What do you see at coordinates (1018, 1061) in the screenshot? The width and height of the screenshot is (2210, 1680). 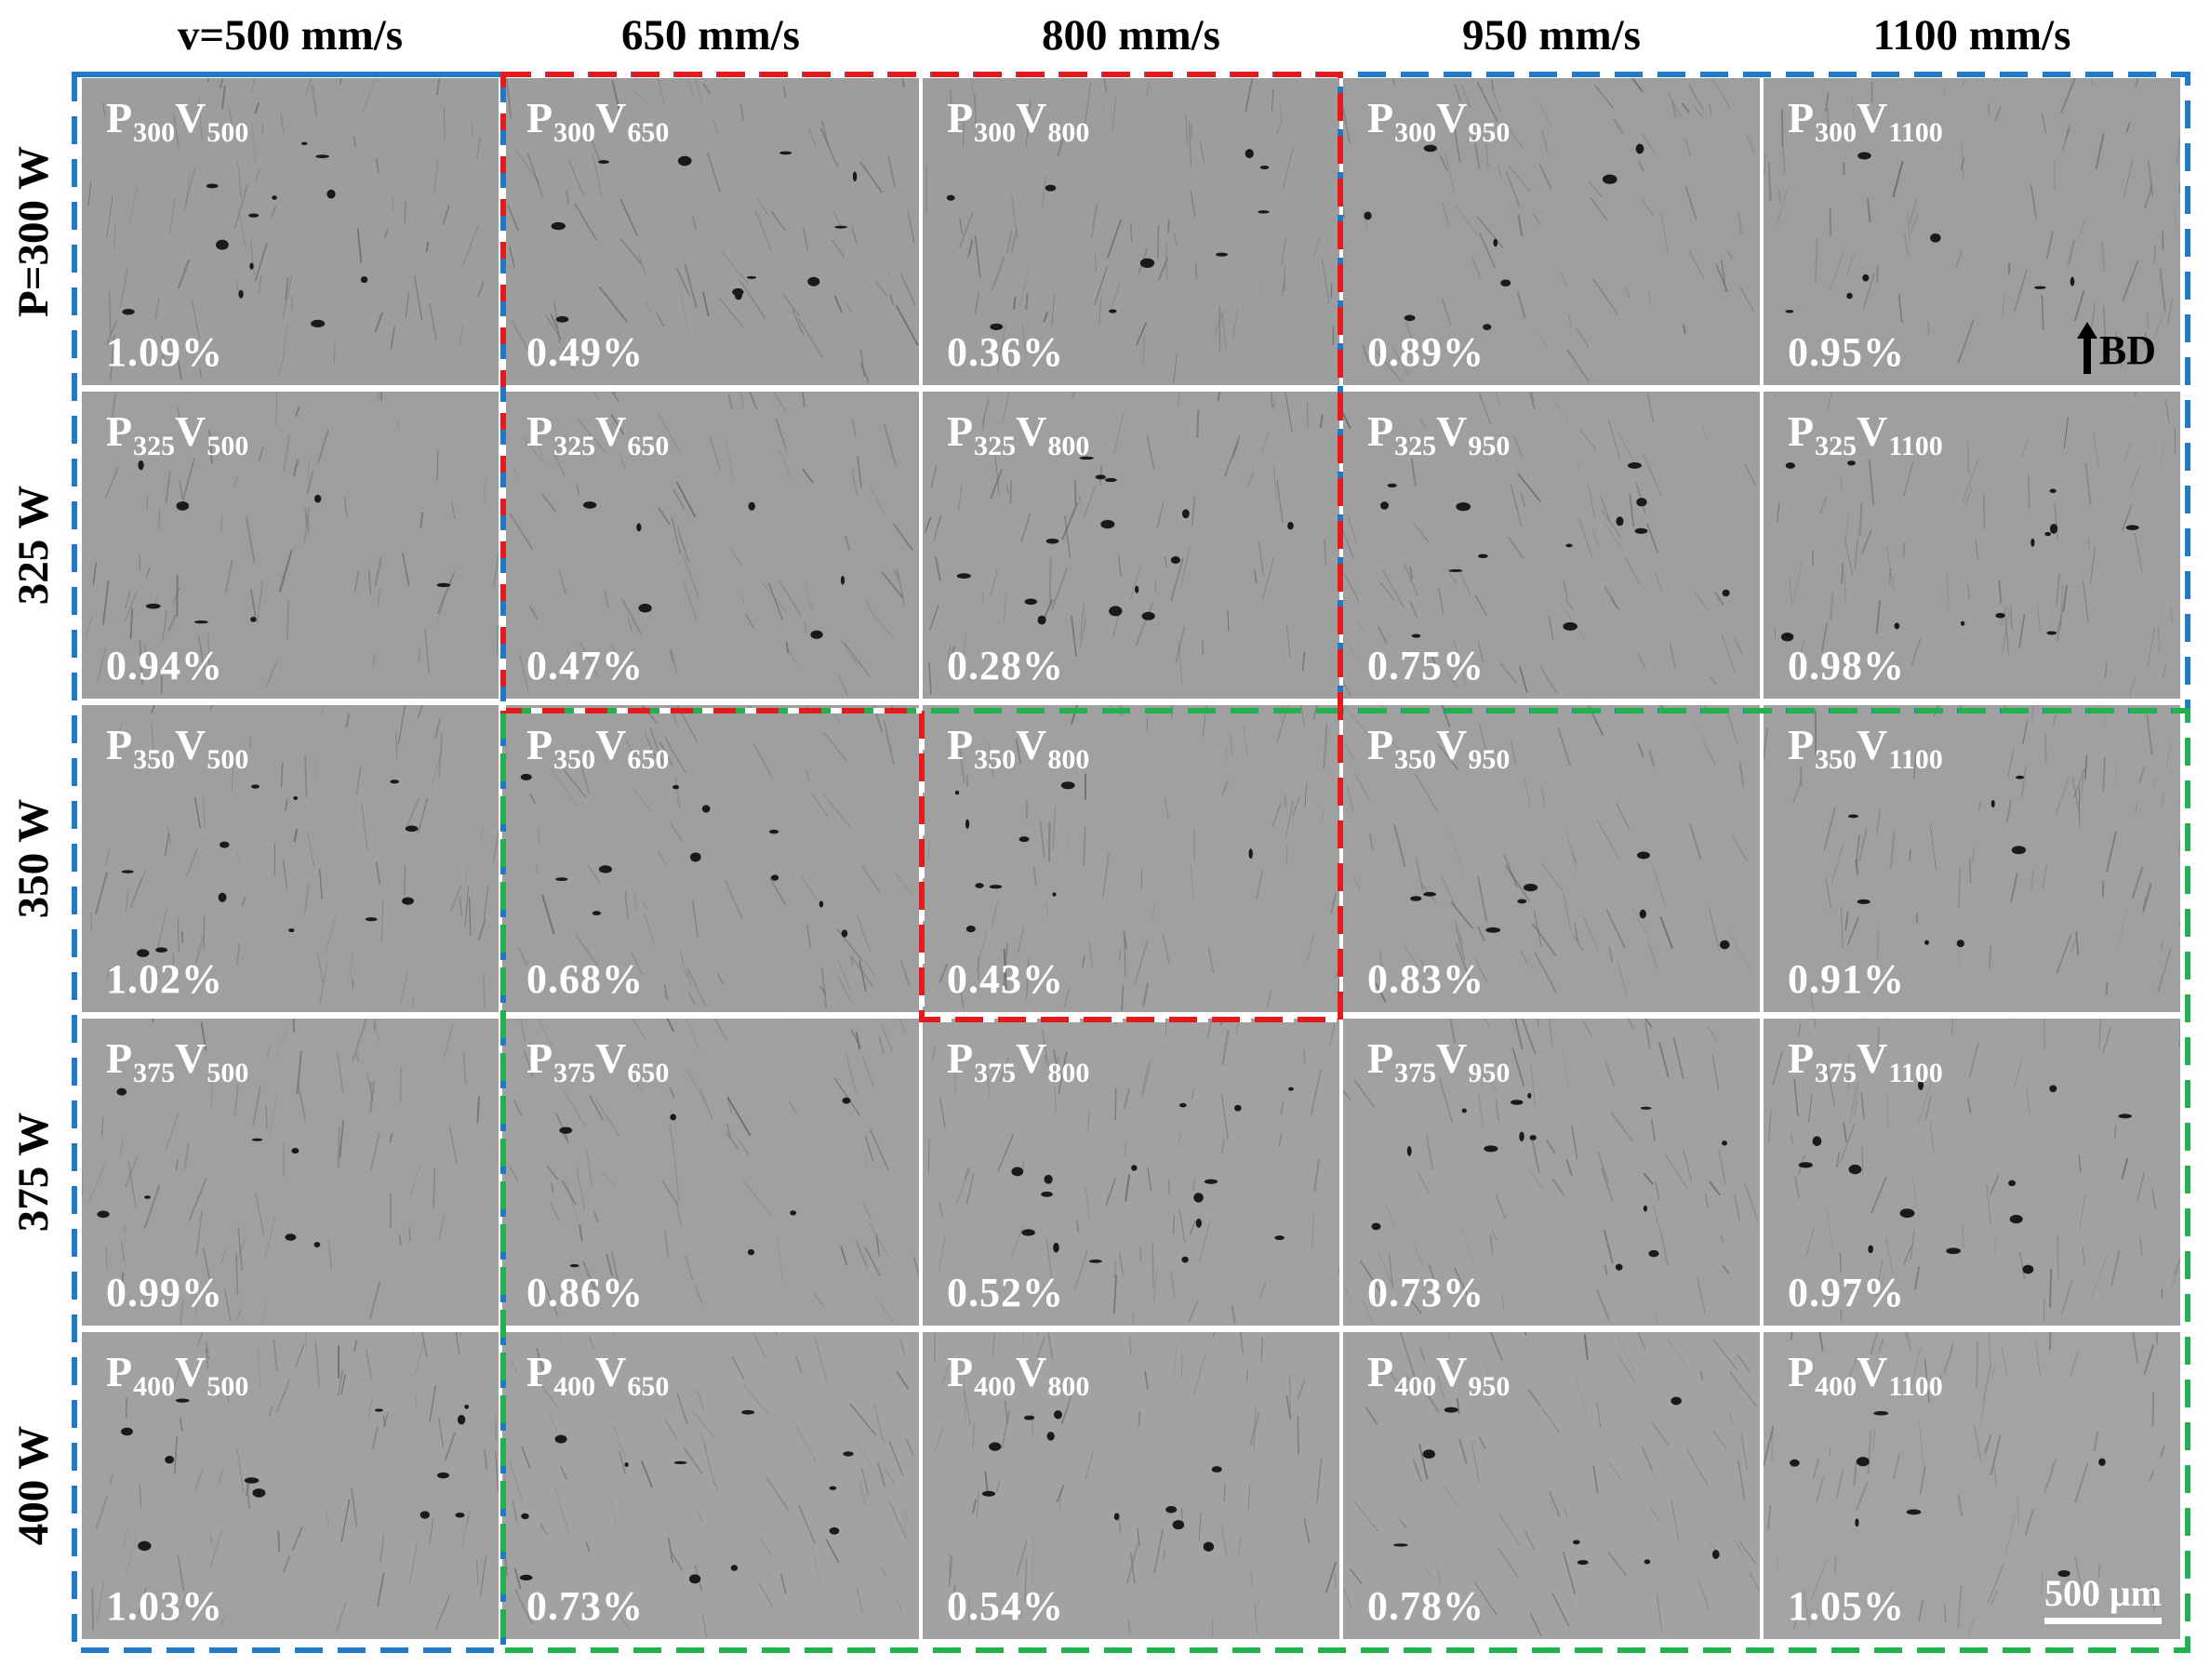 I see `sample-label: P375V800` at bounding box center [1018, 1061].